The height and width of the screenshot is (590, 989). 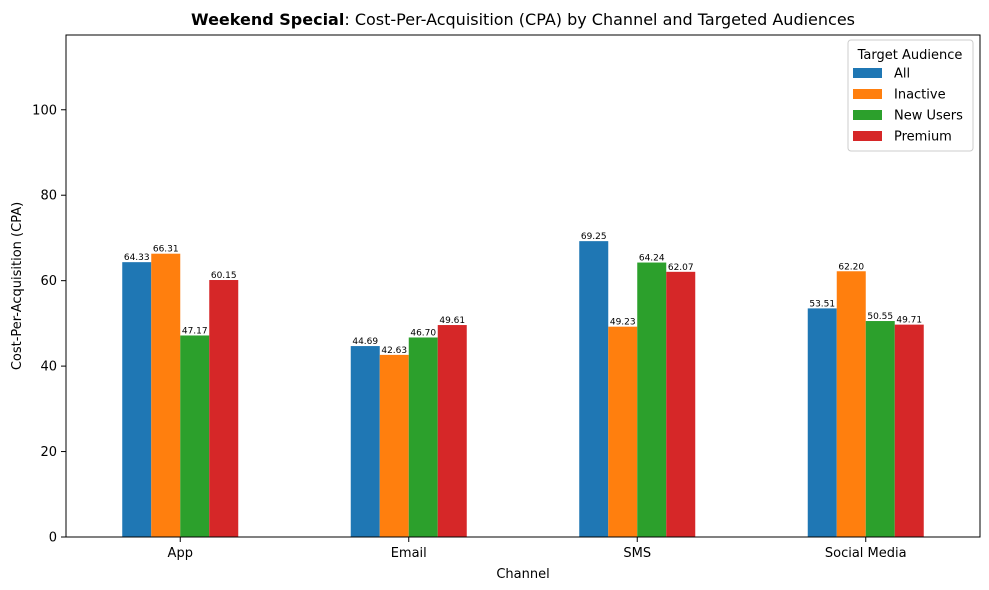 I want to click on bar-email-all, so click(x=365, y=441).